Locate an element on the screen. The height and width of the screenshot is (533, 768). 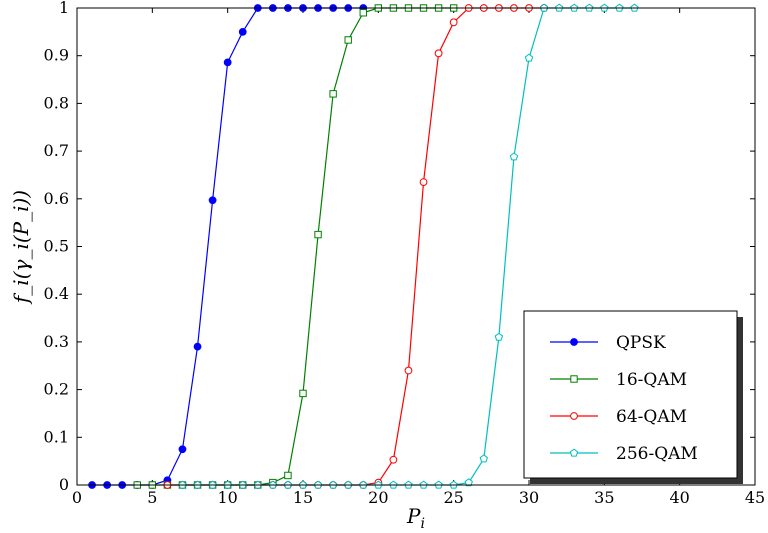
legend-label: 16-QAM is located at coordinates (651, 380).